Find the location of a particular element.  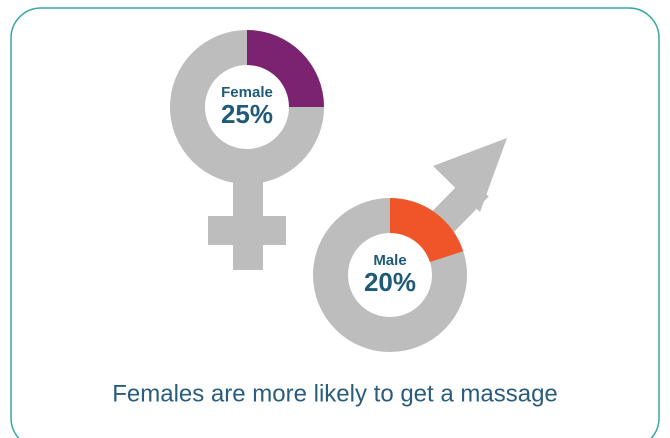

donut-value: 25% is located at coordinates (247, 114).